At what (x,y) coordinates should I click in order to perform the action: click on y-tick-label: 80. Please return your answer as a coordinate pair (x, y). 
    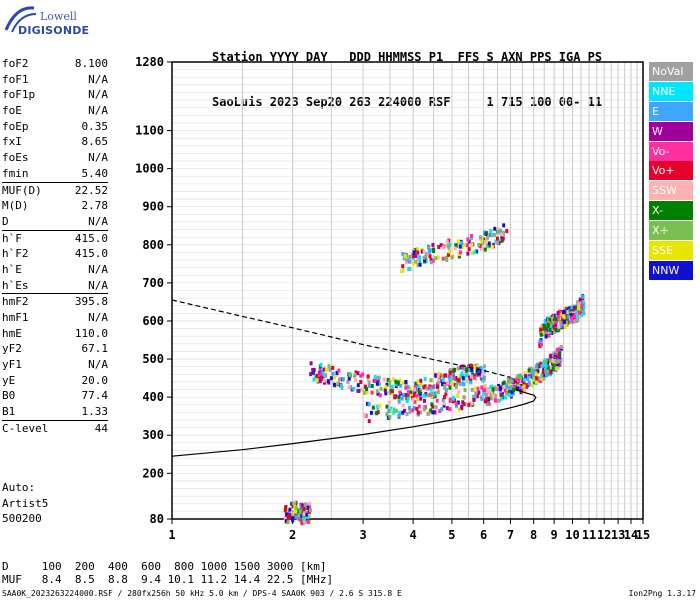
    Looking at the image, I should click on (157, 519).